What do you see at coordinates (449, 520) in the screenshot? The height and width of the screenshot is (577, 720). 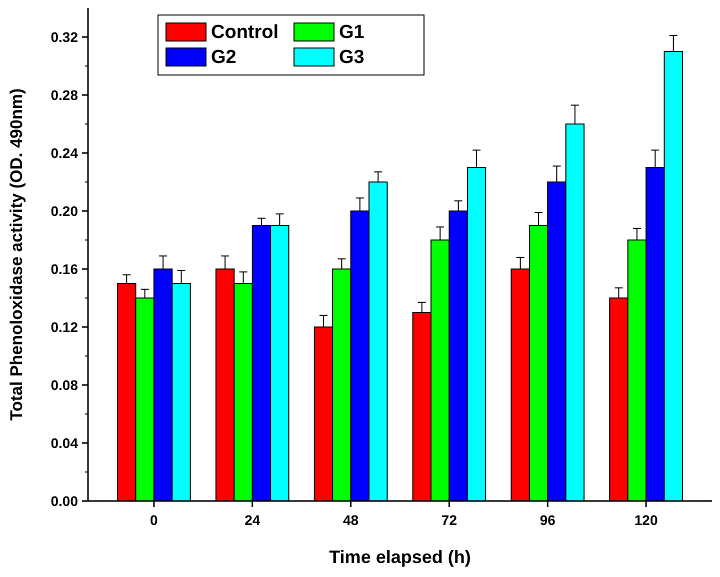 I see `x-tick-label: 72` at bounding box center [449, 520].